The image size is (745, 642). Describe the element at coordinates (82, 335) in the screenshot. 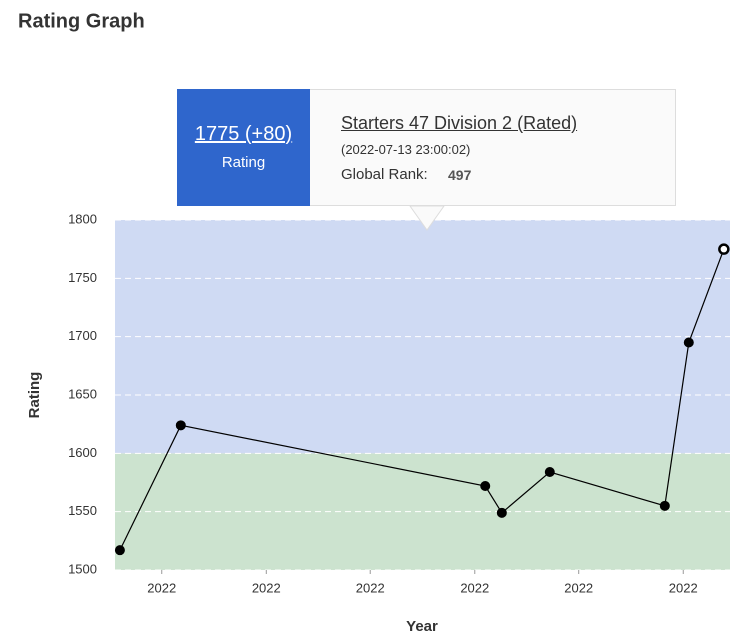

I see `y-tick-label: 1700` at that location.